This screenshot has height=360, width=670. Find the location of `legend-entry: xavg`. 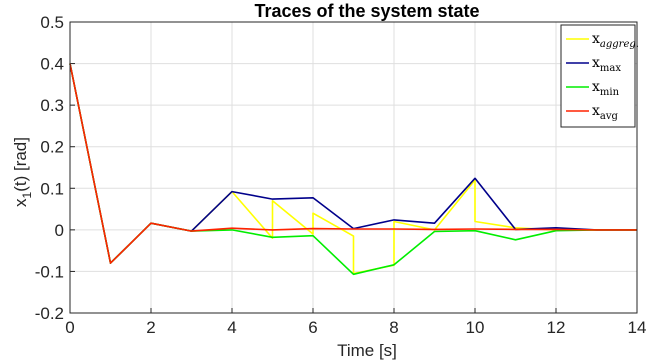

legend-entry: xavg is located at coordinates (605, 112).